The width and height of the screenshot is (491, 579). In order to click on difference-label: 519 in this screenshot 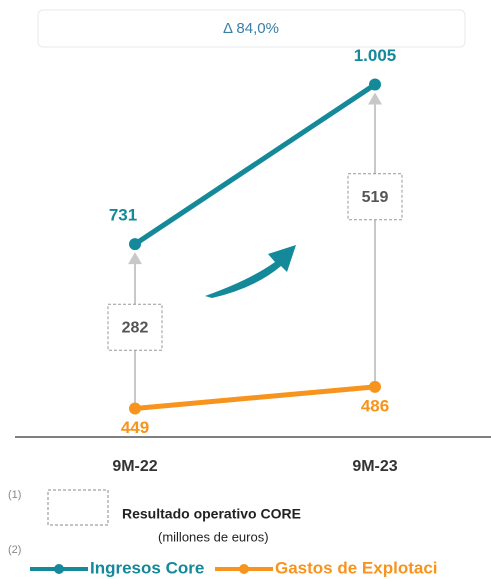, I will do `click(375, 197)`.